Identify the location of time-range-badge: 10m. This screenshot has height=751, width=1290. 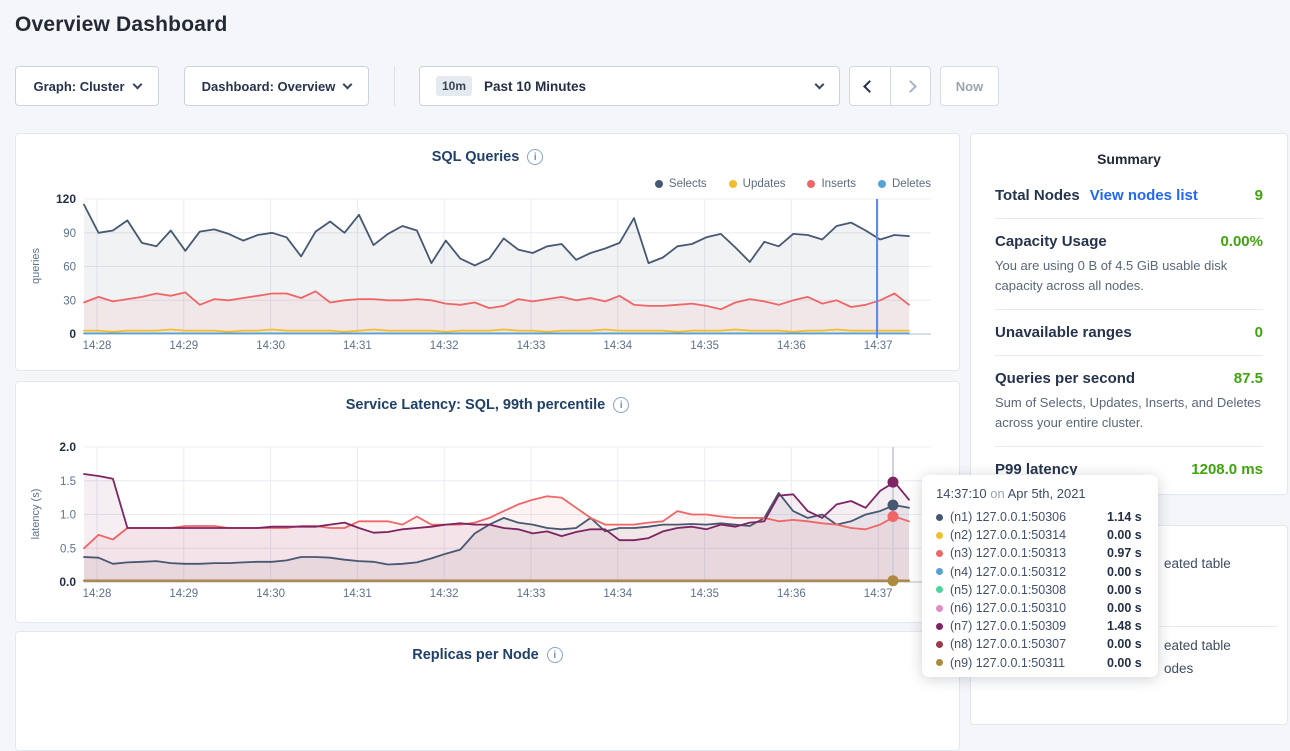
(454, 86).